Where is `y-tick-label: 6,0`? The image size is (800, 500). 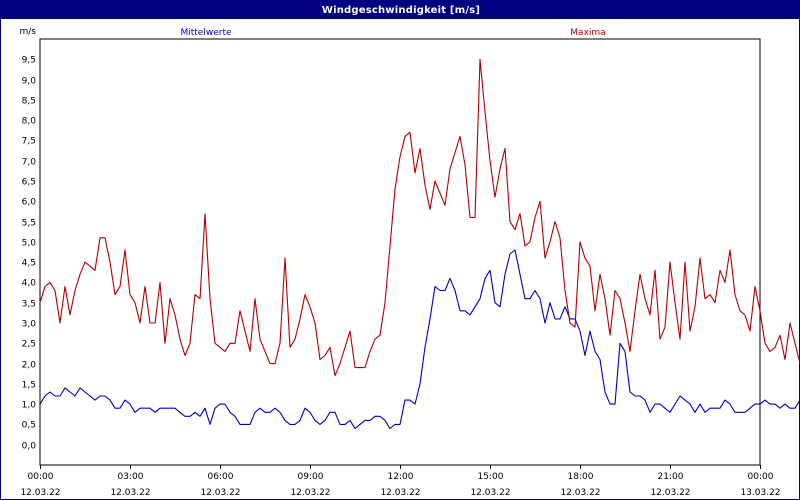
y-tick-label: 6,0 is located at coordinates (29, 203).